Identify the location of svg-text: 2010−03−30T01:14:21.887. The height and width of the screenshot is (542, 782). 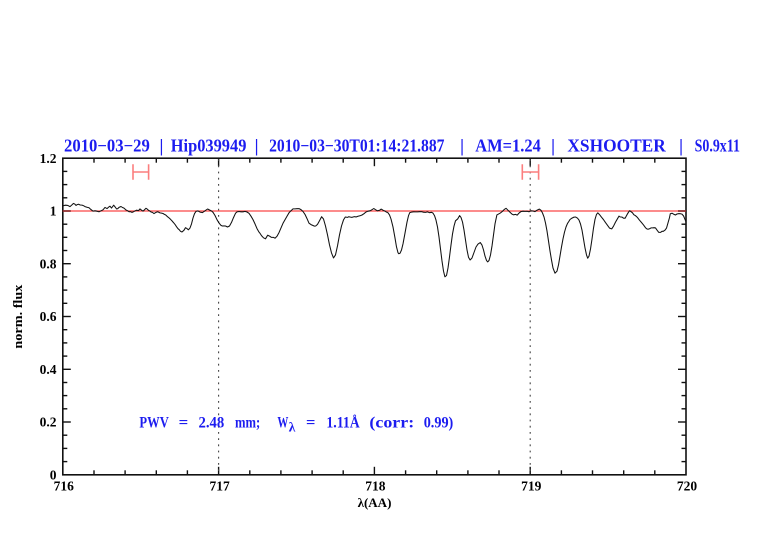
(357, 146).